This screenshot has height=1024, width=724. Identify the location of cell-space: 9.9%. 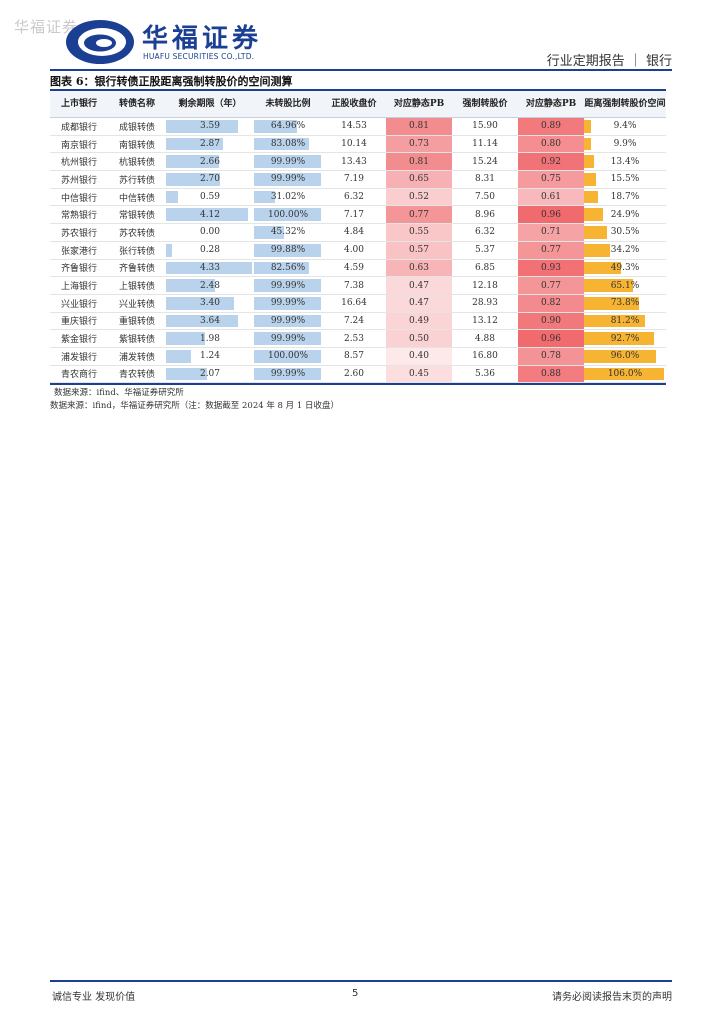
(625, 144).